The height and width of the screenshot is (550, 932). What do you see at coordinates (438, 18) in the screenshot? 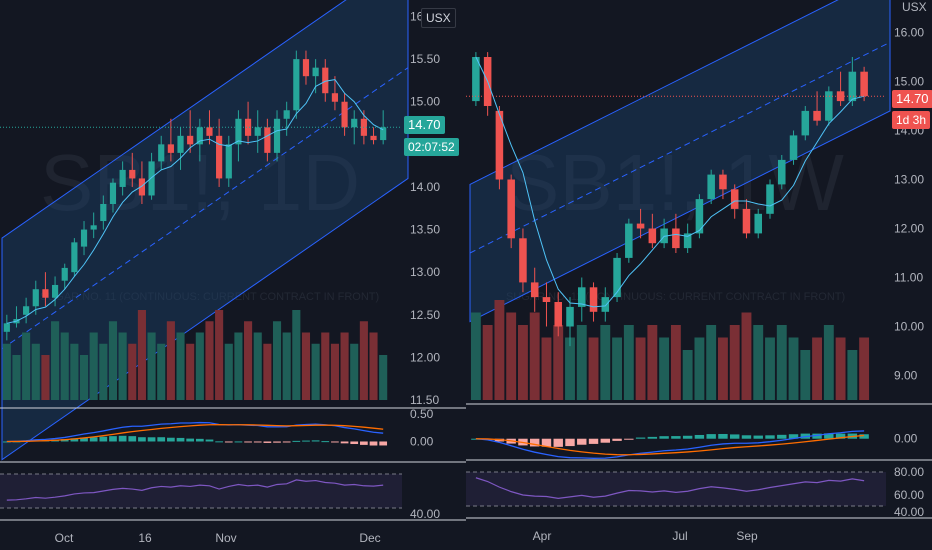
I see `left-currency-label: USX` at bounding box center [438, 18].